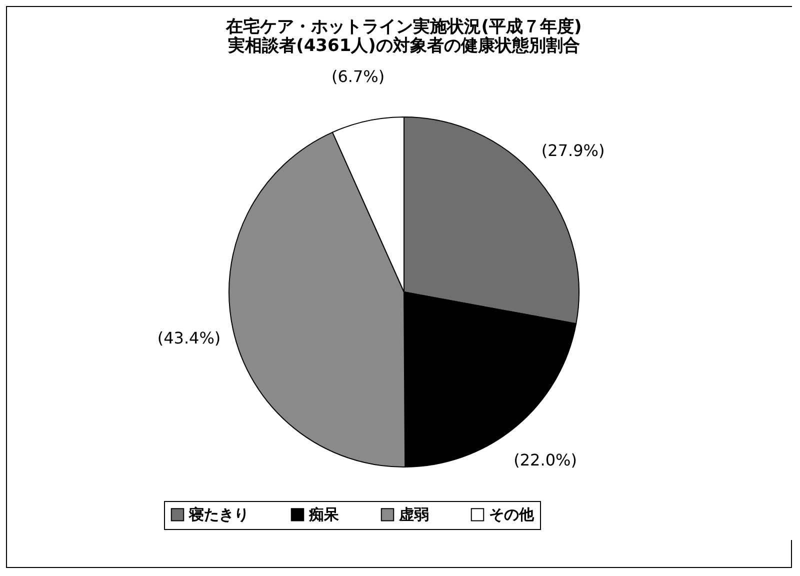 The width and height of the screenshot is (800, 576). Describe the element at coordinates (413, 515) in the screenshot. I see `legend-label: 虚弱` at that location.